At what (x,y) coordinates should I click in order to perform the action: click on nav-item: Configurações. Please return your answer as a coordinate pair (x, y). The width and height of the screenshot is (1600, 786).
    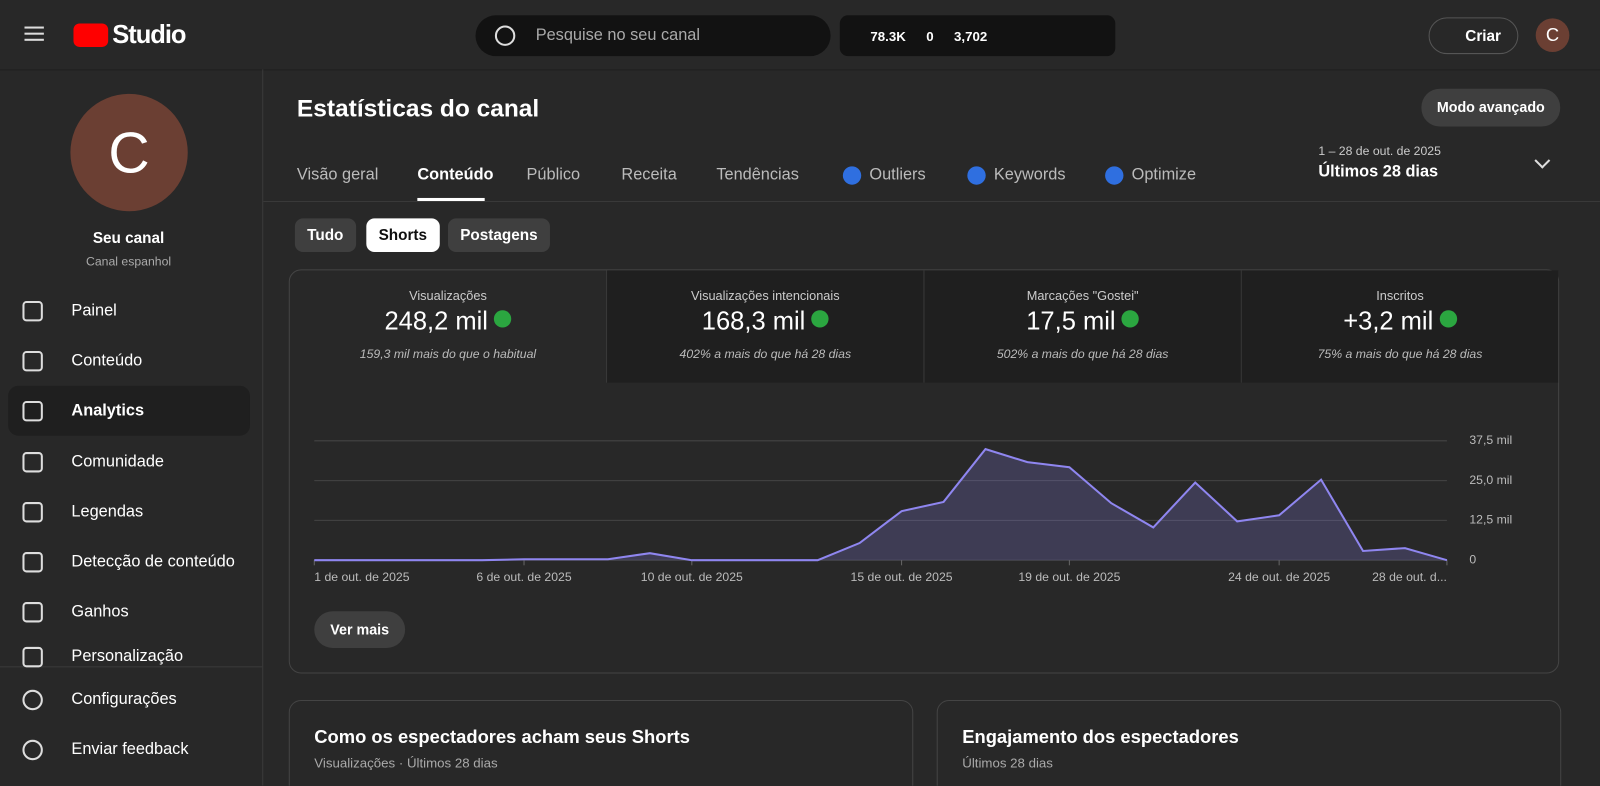
    Looking at the image, I should click on (129, 699).